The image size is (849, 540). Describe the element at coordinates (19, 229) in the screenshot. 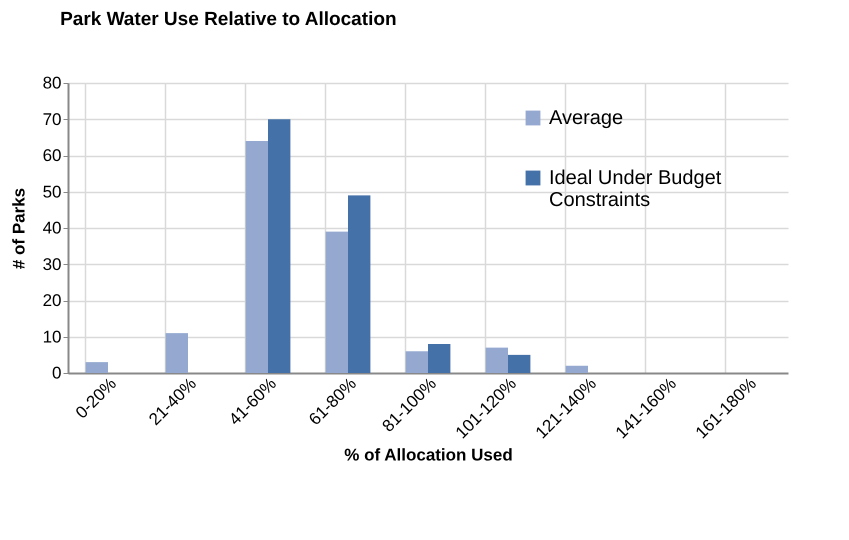

I see `y-axis-title: # of Parks` at that location.